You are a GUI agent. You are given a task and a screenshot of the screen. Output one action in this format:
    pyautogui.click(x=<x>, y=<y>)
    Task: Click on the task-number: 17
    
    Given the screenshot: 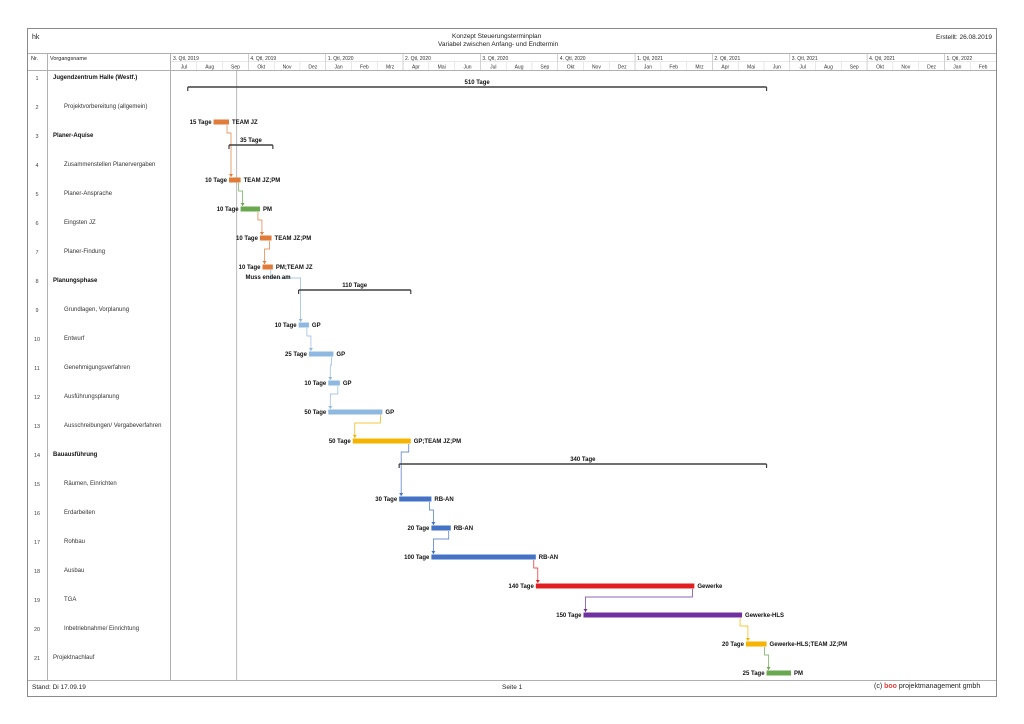 What is the action you would take?
    pyautogui.click(x=37, y=543)
    